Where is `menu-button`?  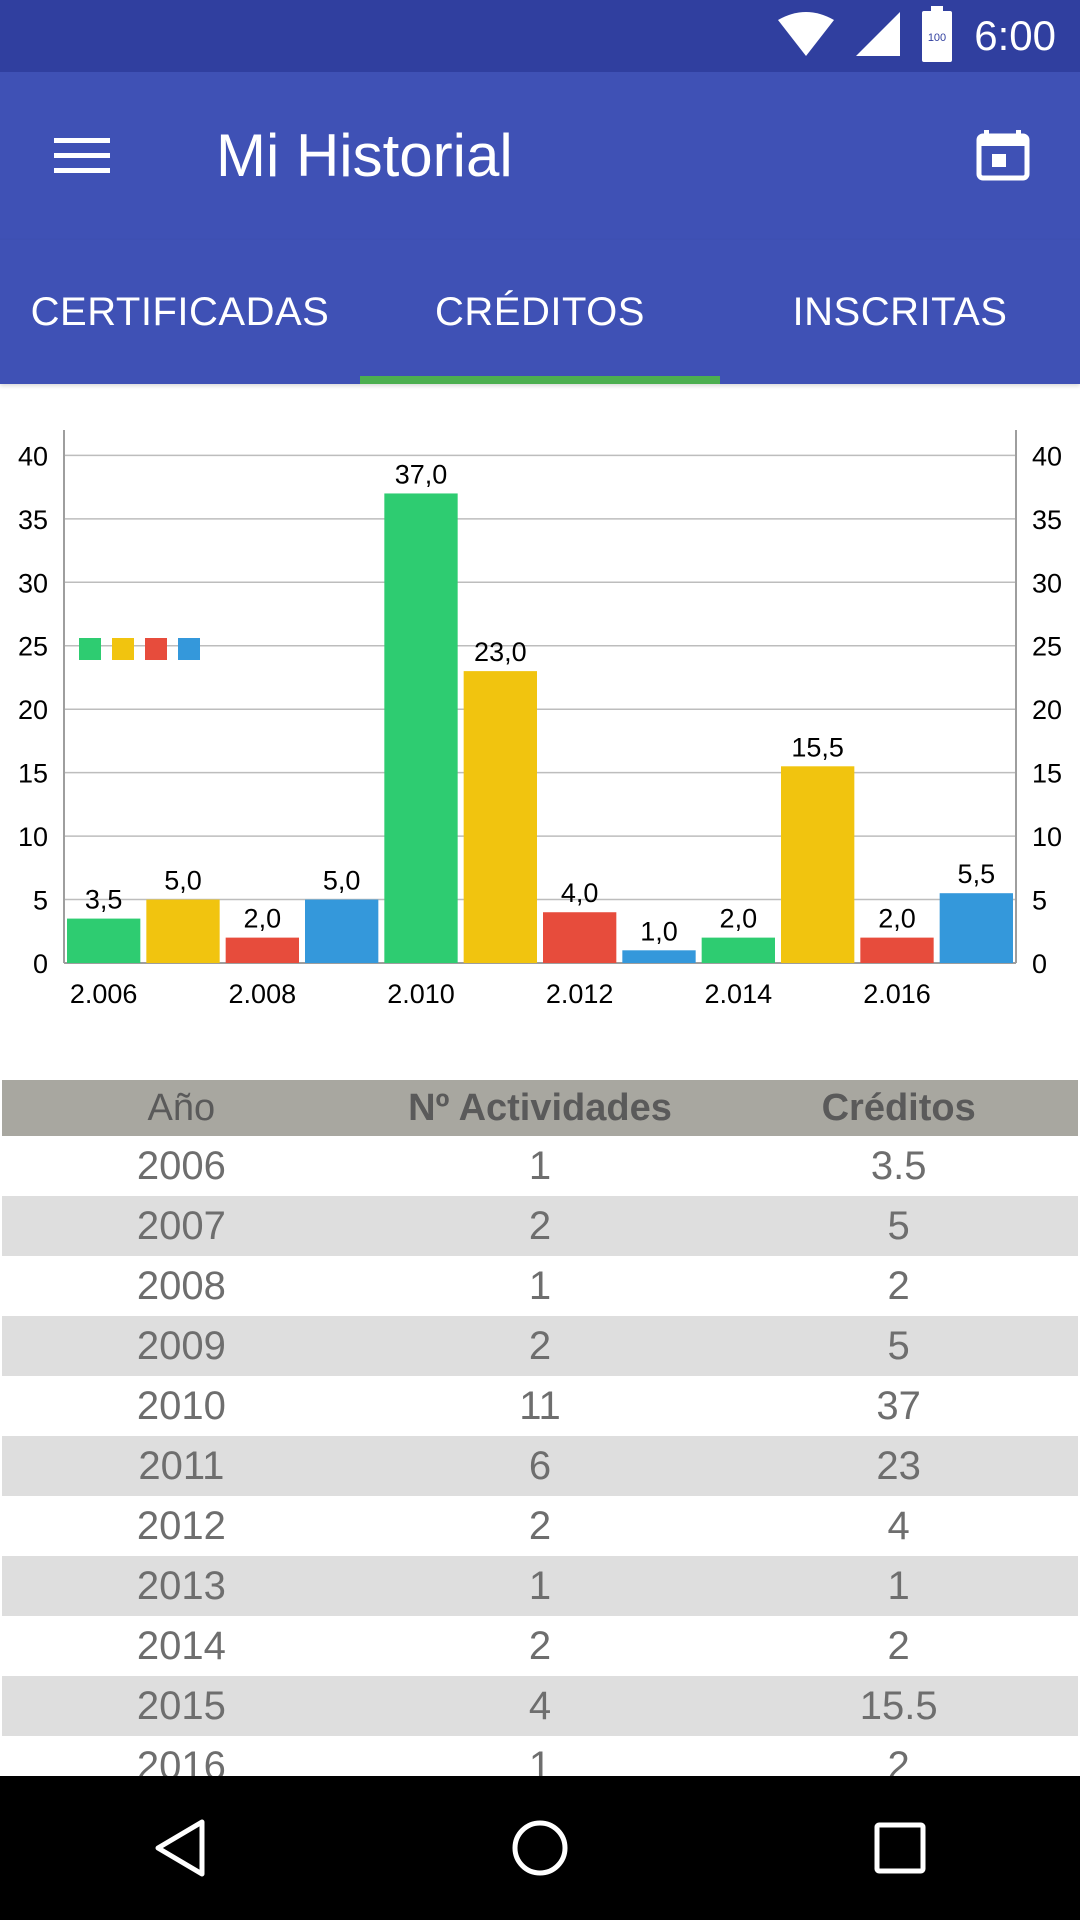 menu-button is located at coordinates (84, 156).